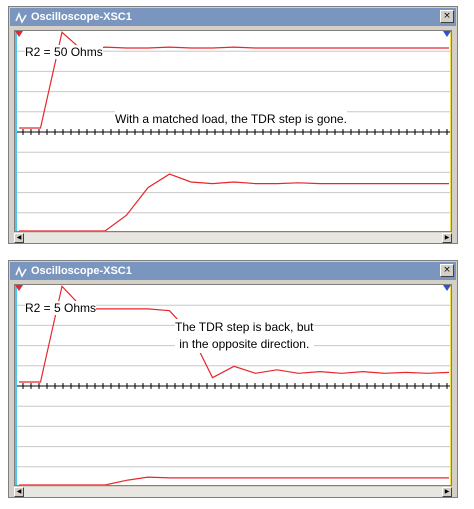 The image size is (474, 509). What do you see at coordinates (244, 344) in the screenshot?
I see `annotation-line: in the opposite direction.` at bounding box center [244, 344].